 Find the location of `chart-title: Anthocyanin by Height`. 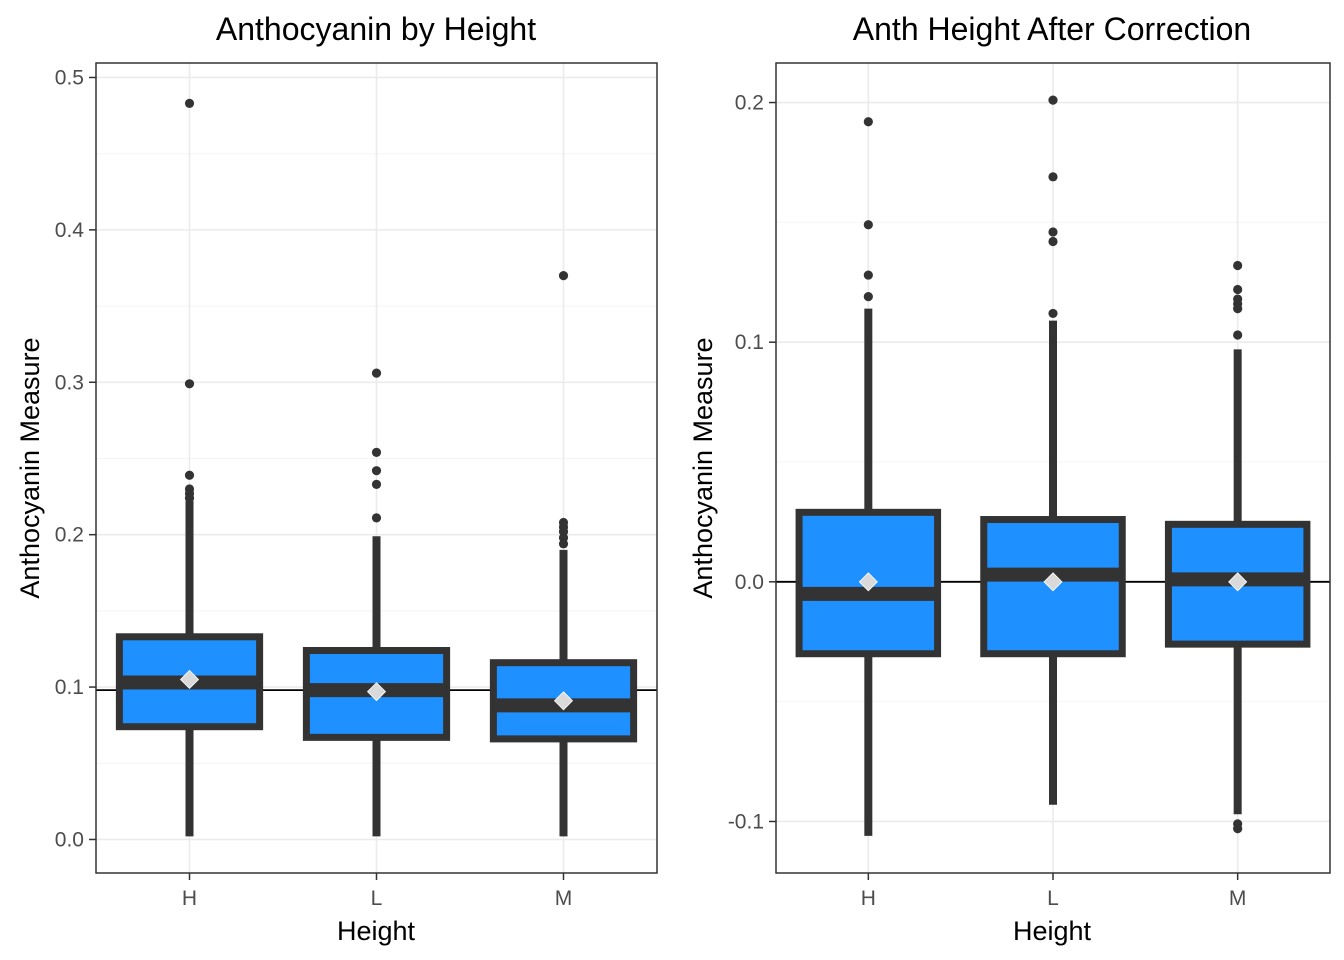

chart-title: Anthocyanin by Height is located at coordinates (376, 29).